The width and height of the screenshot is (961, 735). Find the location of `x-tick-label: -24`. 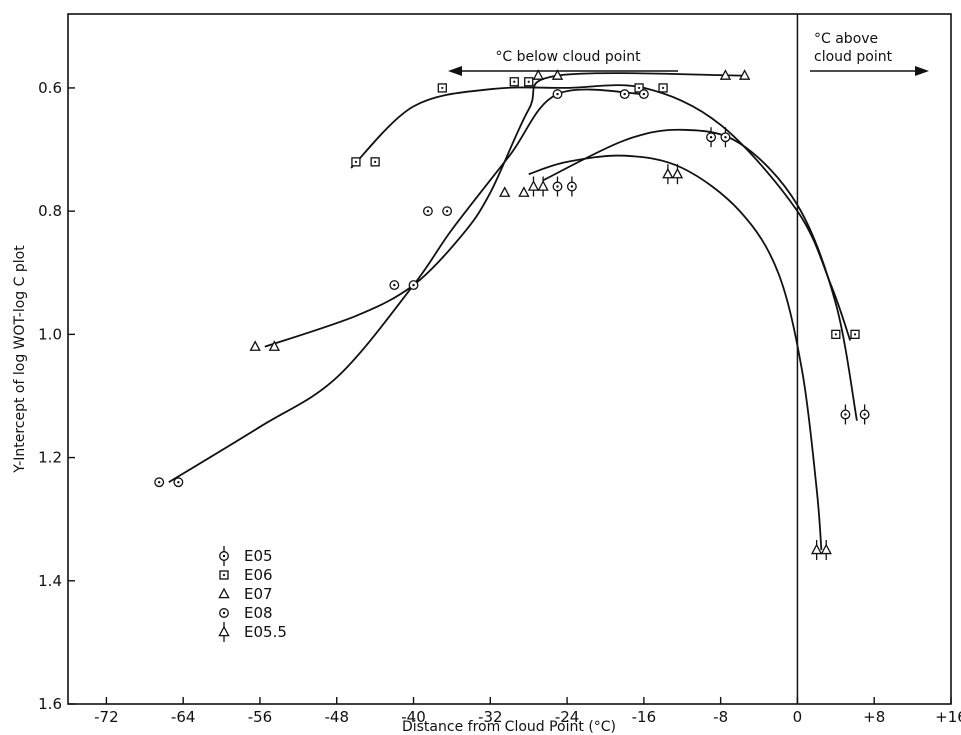

x-tick-label: -24 is located at coordinates (567, 717).